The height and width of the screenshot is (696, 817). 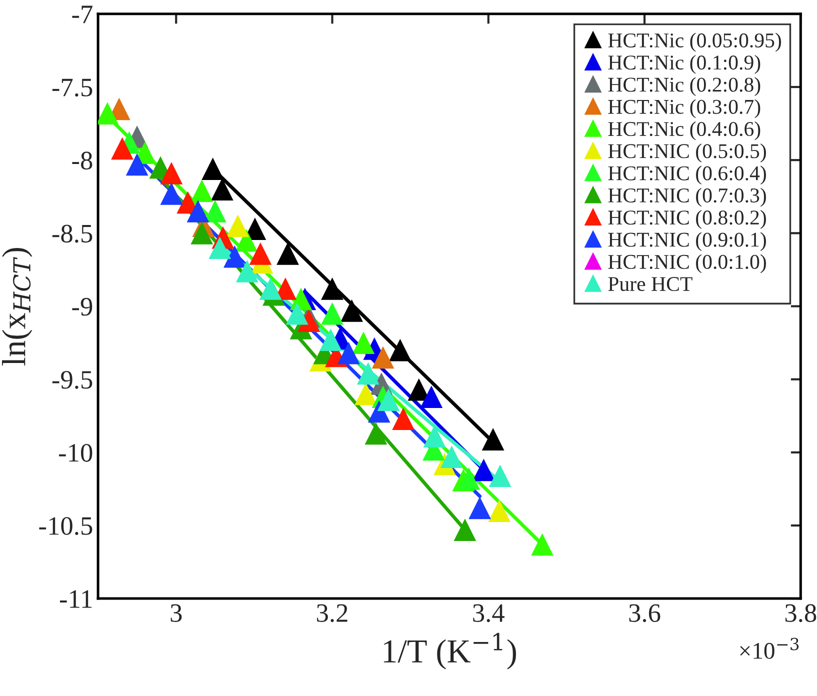 I want to click on legend-label: HCT:Nic (0.4:0.6), so click(x=684, y=130).